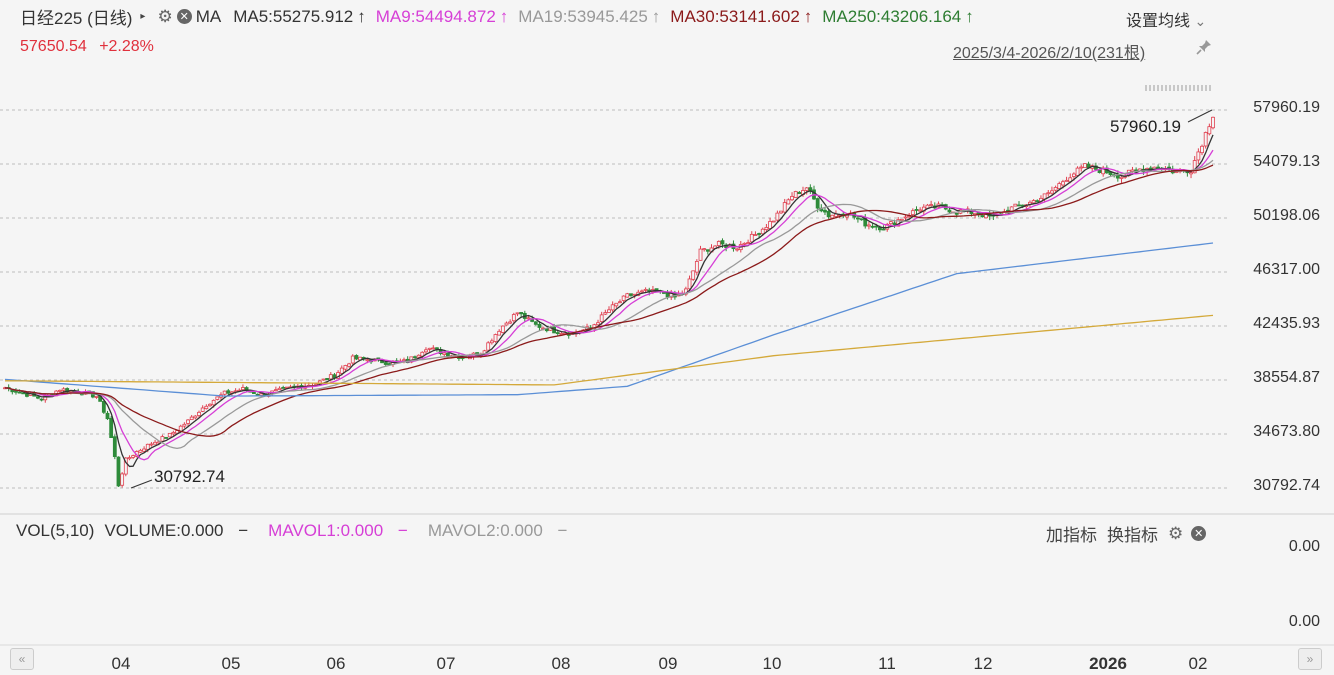 The height and width of the screenshot is (675, 1334). What do you see at coordinates (1108, 663) in the screenshot?
I see `x-tick-label: 2026` at bounding box center [1108, 663].